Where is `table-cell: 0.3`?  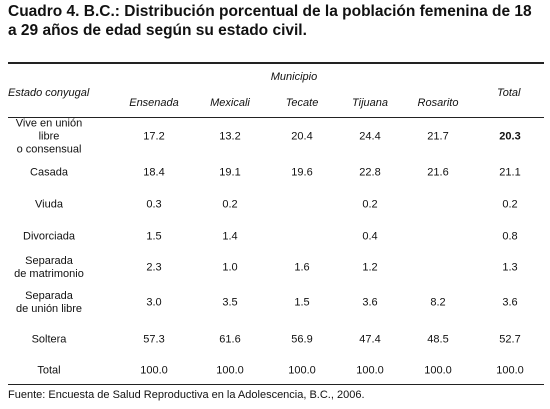 table-cell: 0.3 is located at coordinates (154, 204).